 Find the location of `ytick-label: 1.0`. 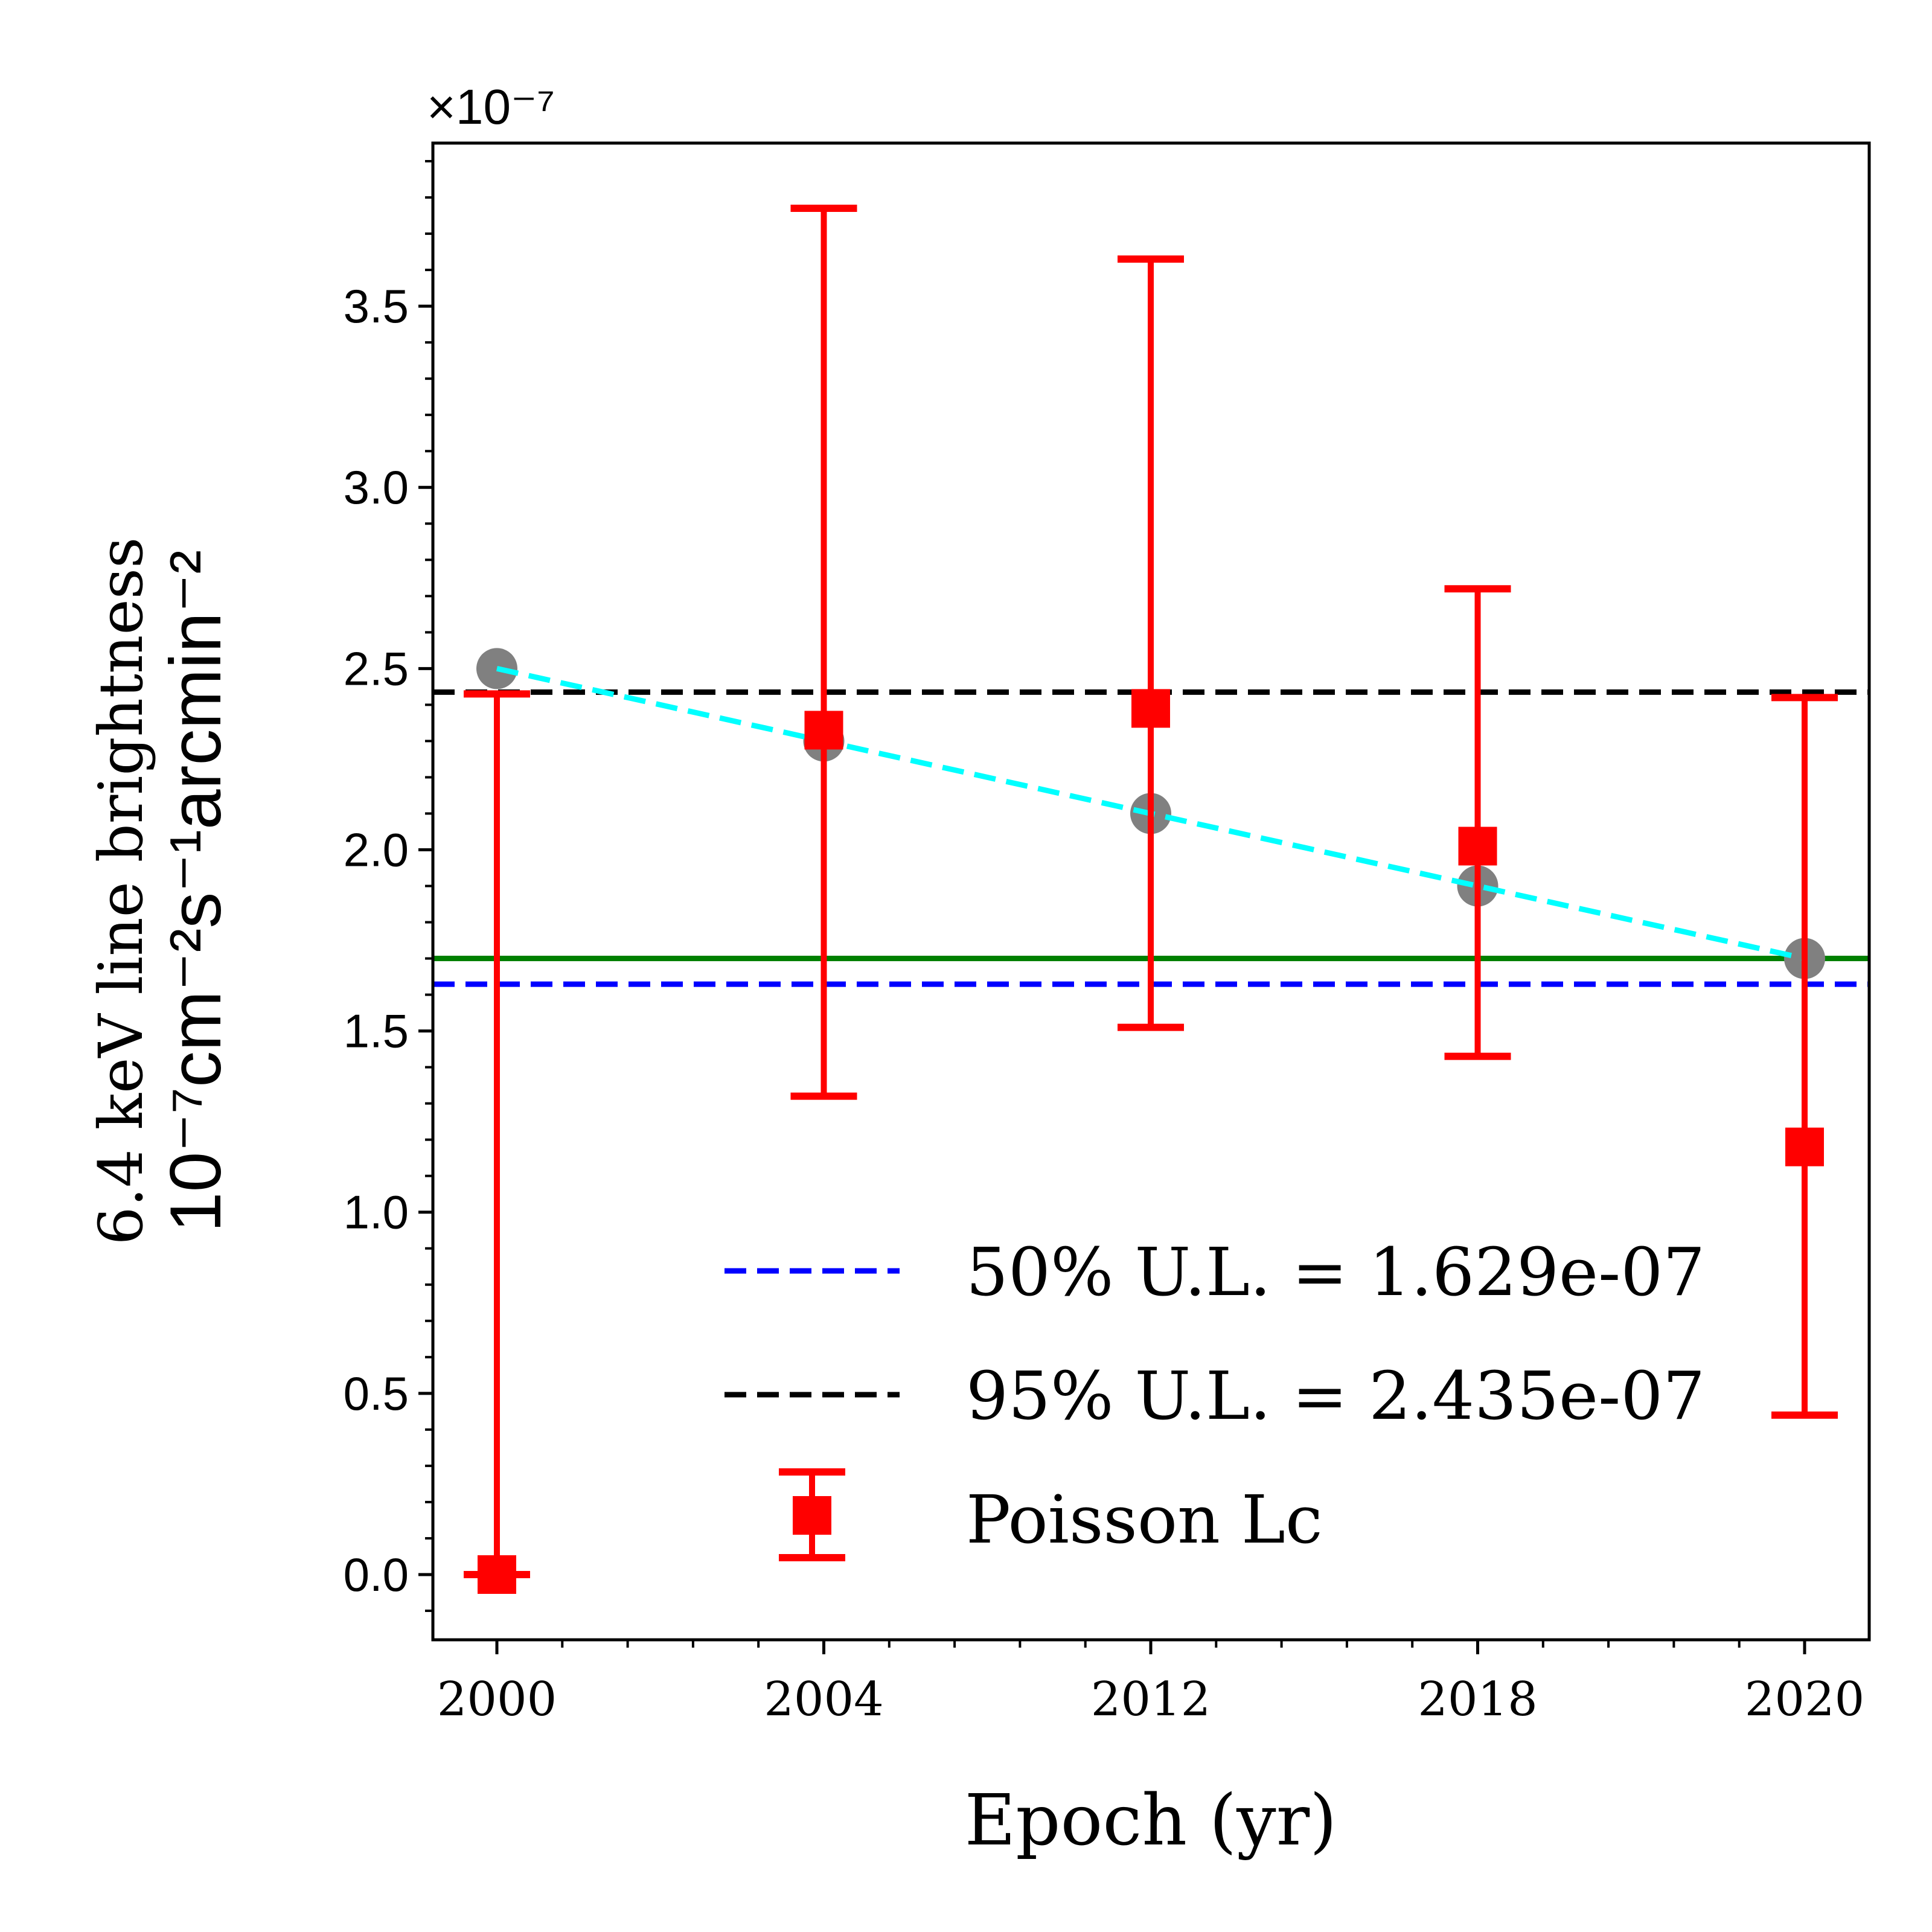

ytick-label: 1.0 is located at coordinates (376, 1212).